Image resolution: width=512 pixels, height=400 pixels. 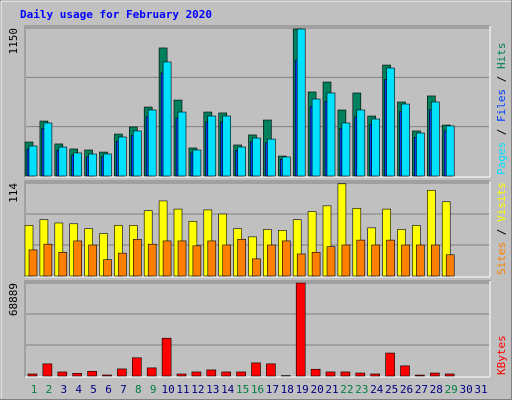 I want to click on legend-entry: KBytes, so click(x=501, y=355).